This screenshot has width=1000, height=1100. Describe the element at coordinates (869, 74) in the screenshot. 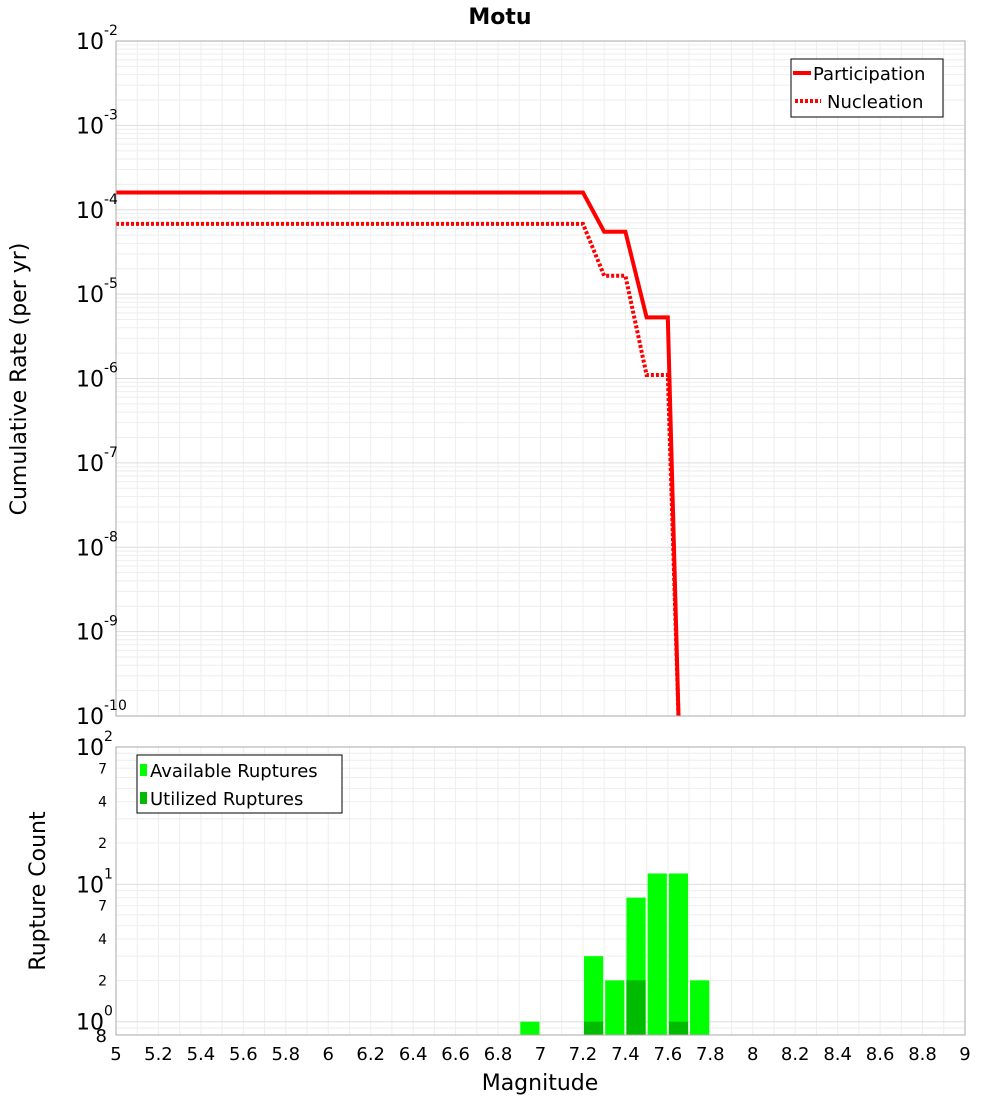

I see `legend-participation-label: Participation` at that location.